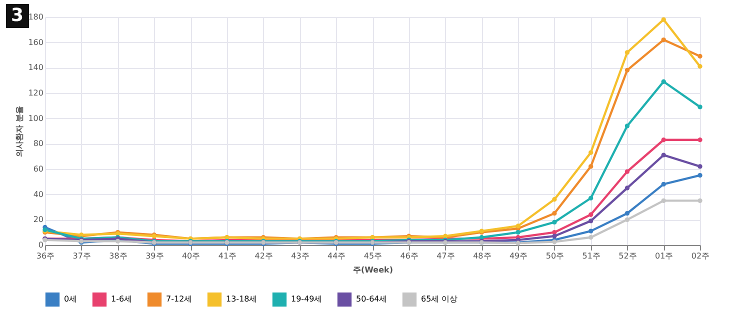  What do you see at coordinates (36, 42) in the screenshot?
I see `y-tick-label: 160` at bounding box center [36, 42].